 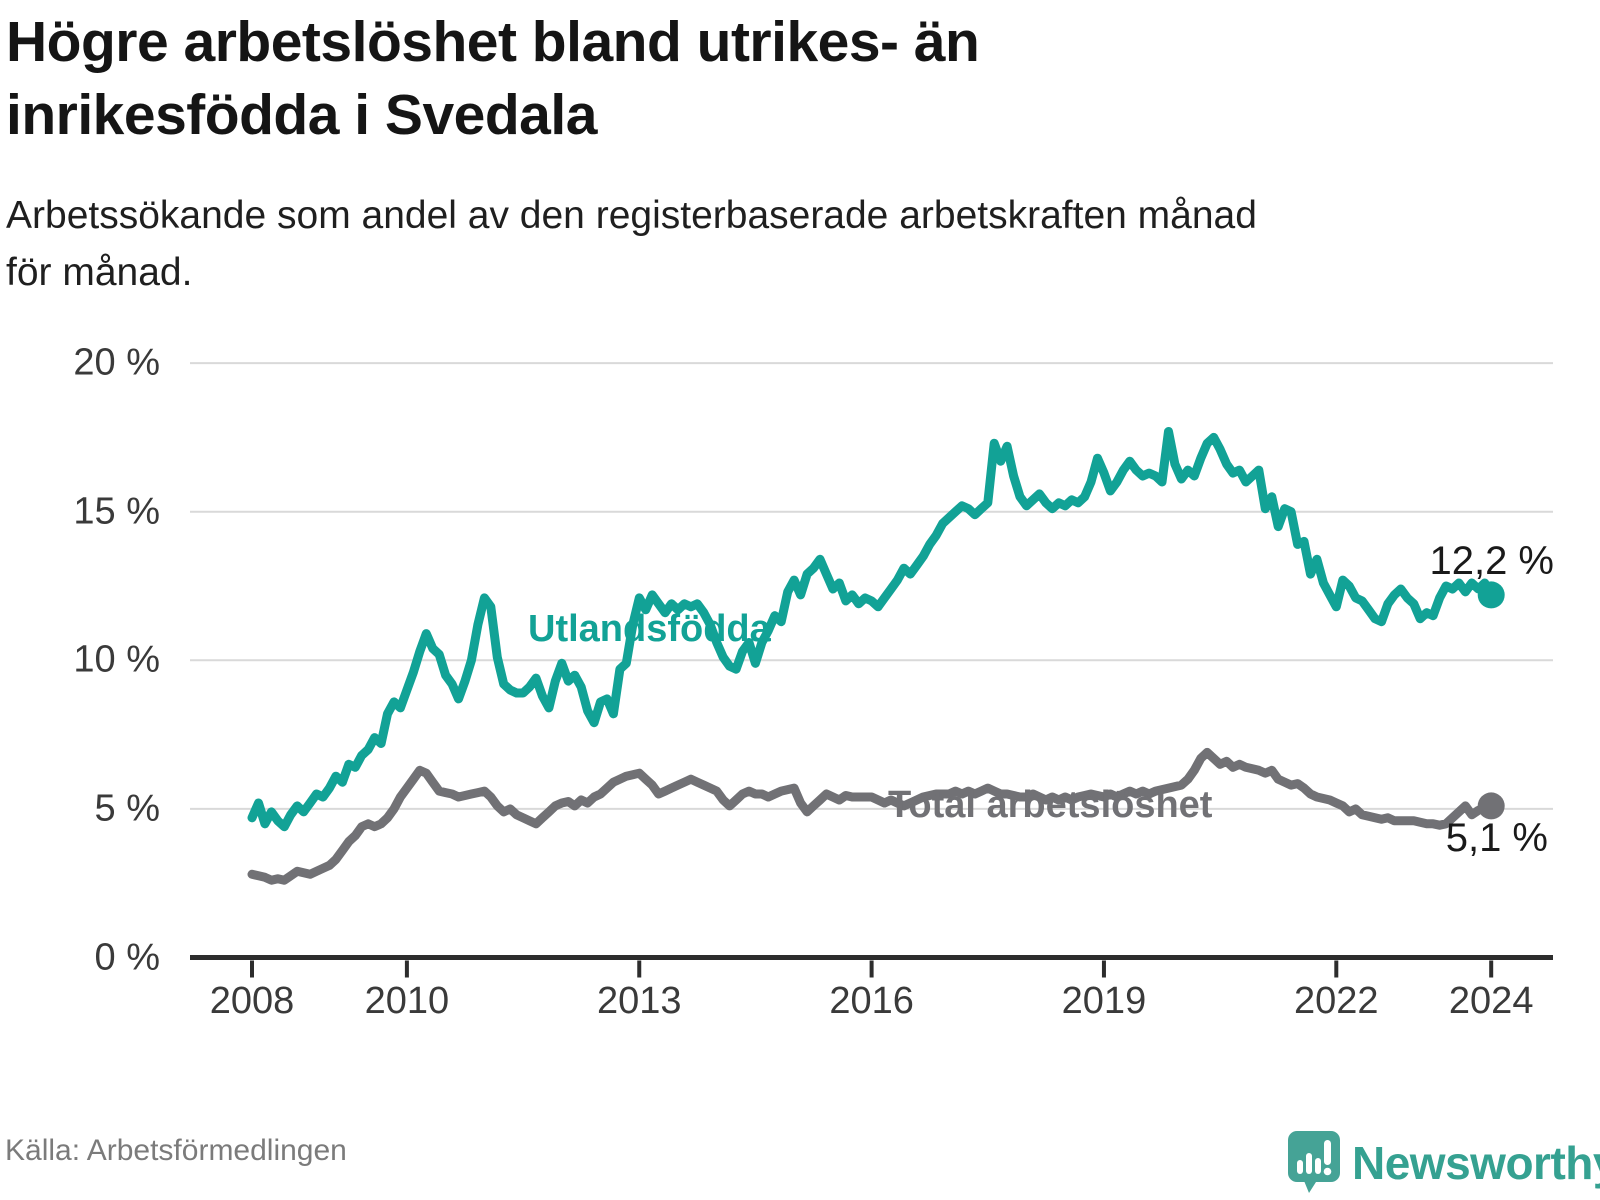 I want to click on series-label-utlandsfodda: Utlandsfödda, so click(x=649, y=629).